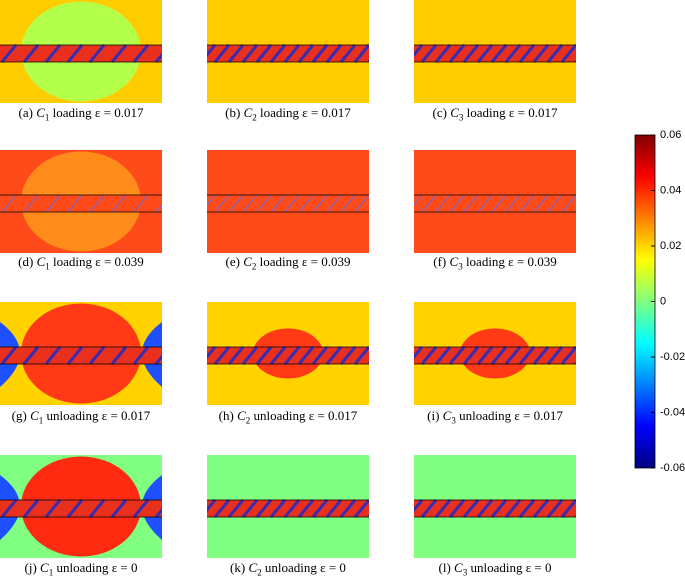 This screenshot has height=586, width=685. What do you see at coordinates (98, 112) in the screenshot?
I see `caption-text: loading ε = 0.017` at bounding box center [98, 112].